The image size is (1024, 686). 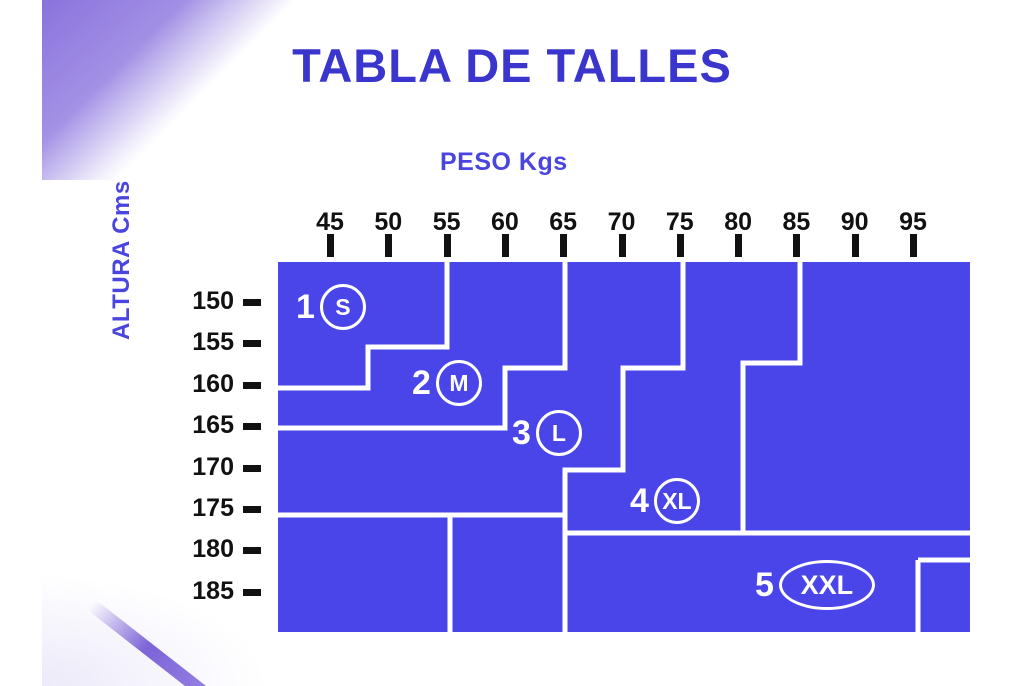 I want to click on size-badge-s: S, so click(x=342, y=307).